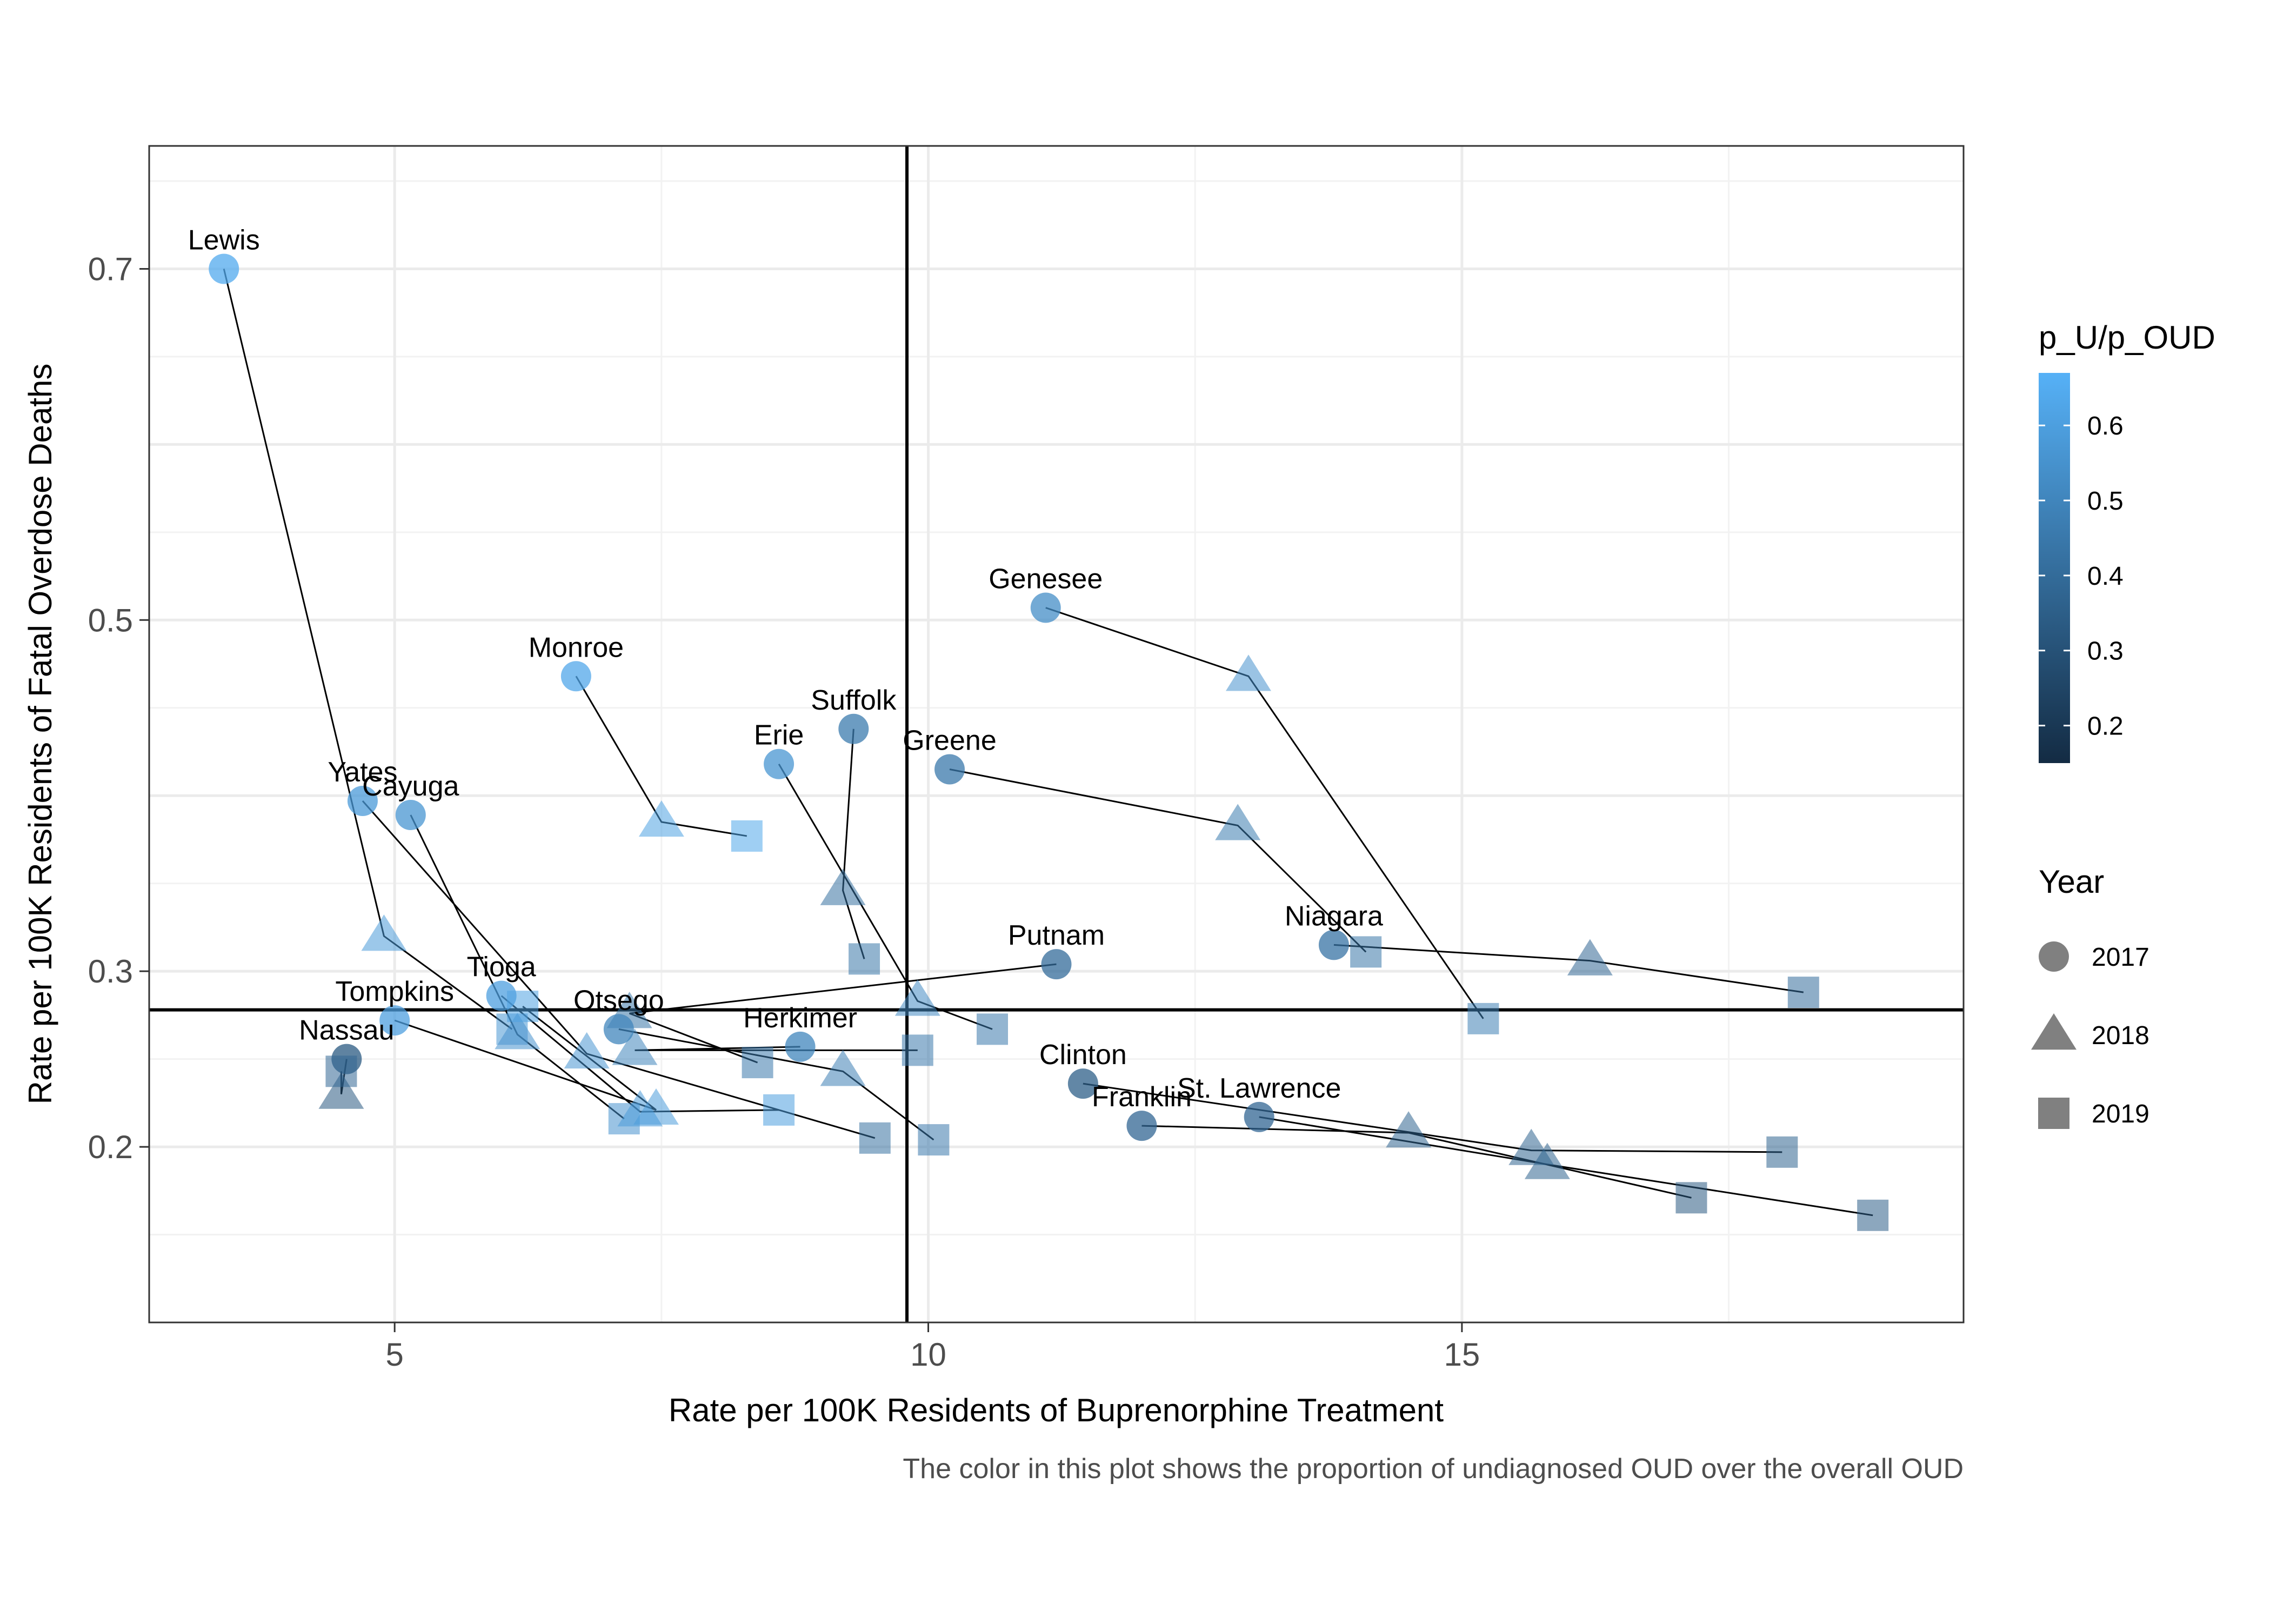 This screenshot has width=2270, height=1624. I want to click on legend-square-icon, so click(2053, 1113).